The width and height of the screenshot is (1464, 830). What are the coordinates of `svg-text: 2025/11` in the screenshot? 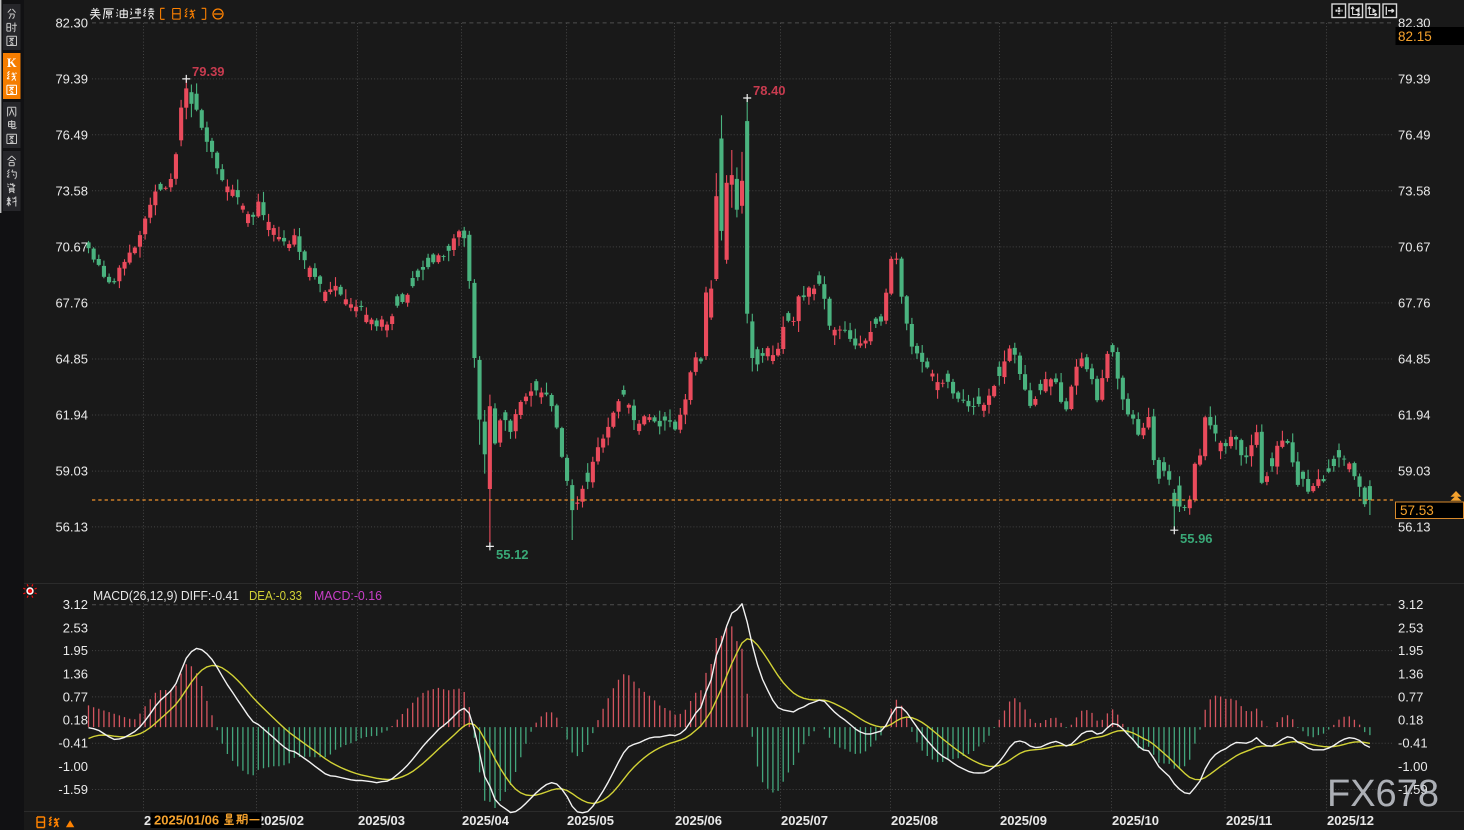 It's located at (1249, 820).